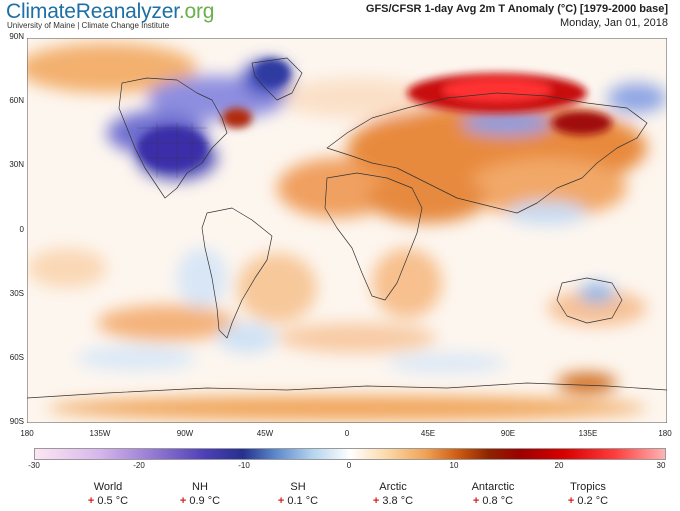 This screenshot has height=511, width=680. I want to click on colorbar-tick: 10, so click(454, 465).